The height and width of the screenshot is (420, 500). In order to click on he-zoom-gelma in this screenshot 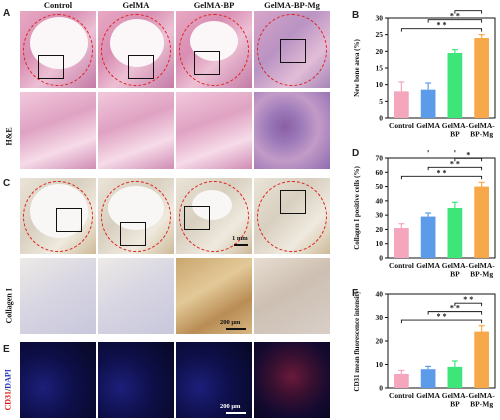, I will do `click(136, 130)`.